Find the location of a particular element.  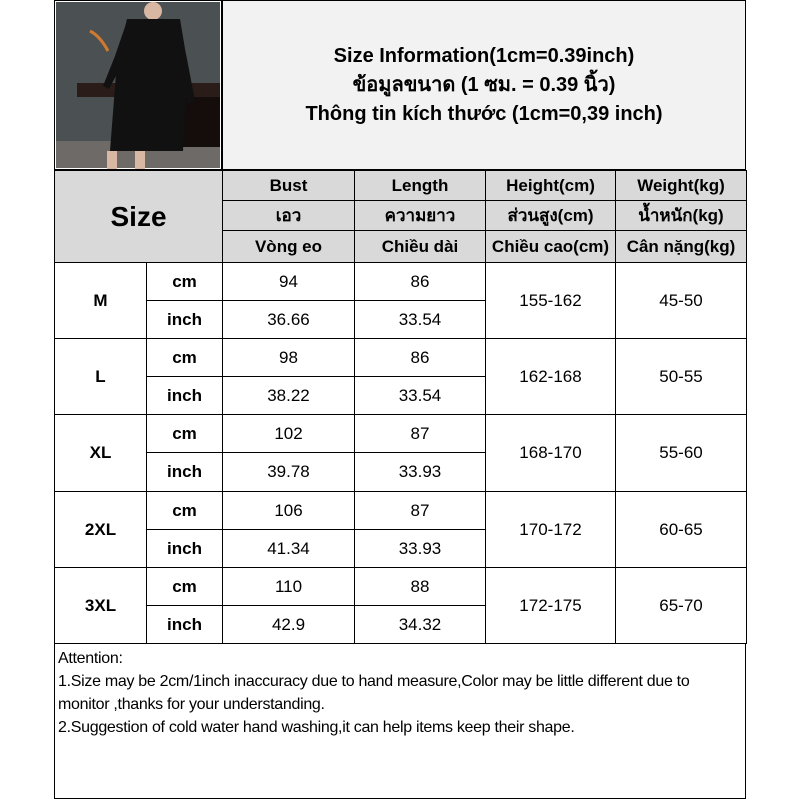

size-label: L is located at coordinates (100, 376).